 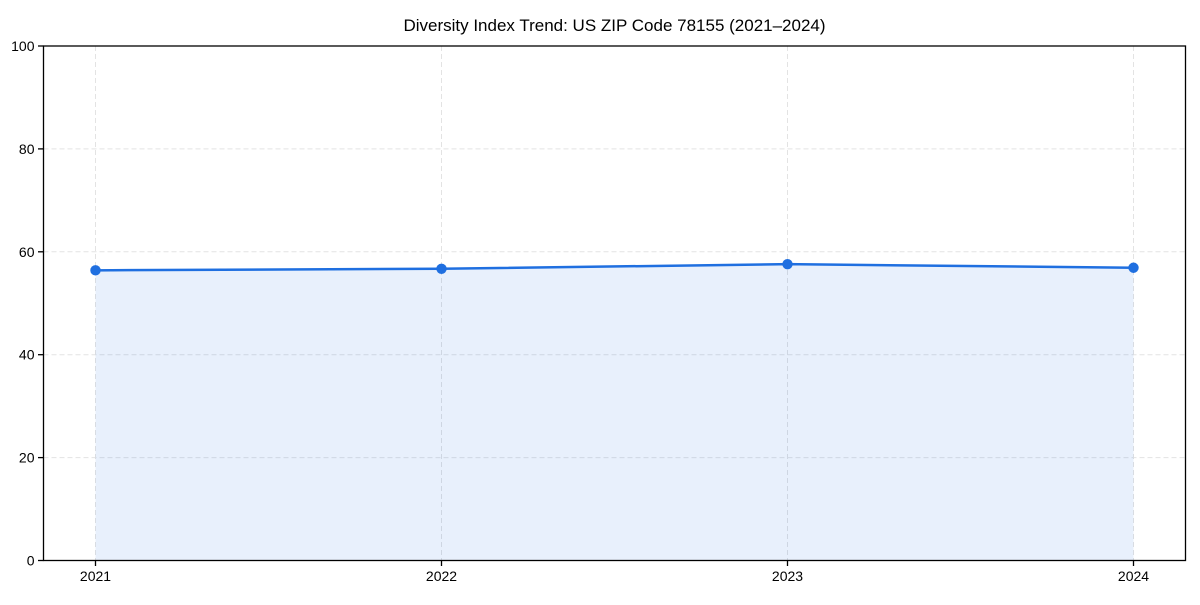 What do you see at coordinates (27, 458) in the screenshot?
I see `y-tick-label-20: 20` at bounding box center [27, 458].